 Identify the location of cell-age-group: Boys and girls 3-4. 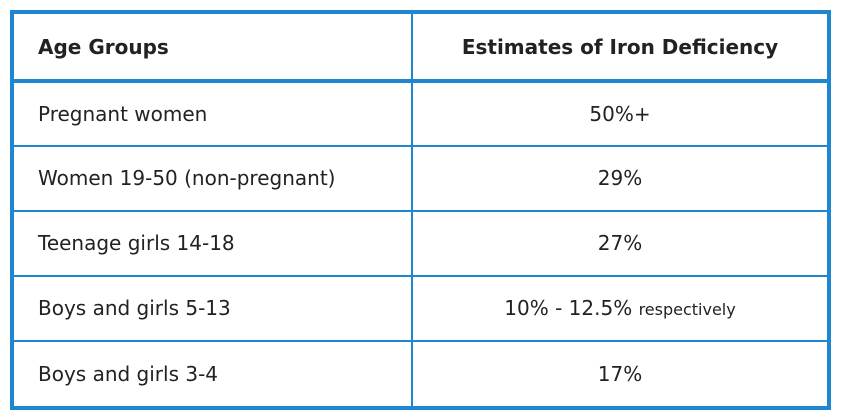
(213, 372).